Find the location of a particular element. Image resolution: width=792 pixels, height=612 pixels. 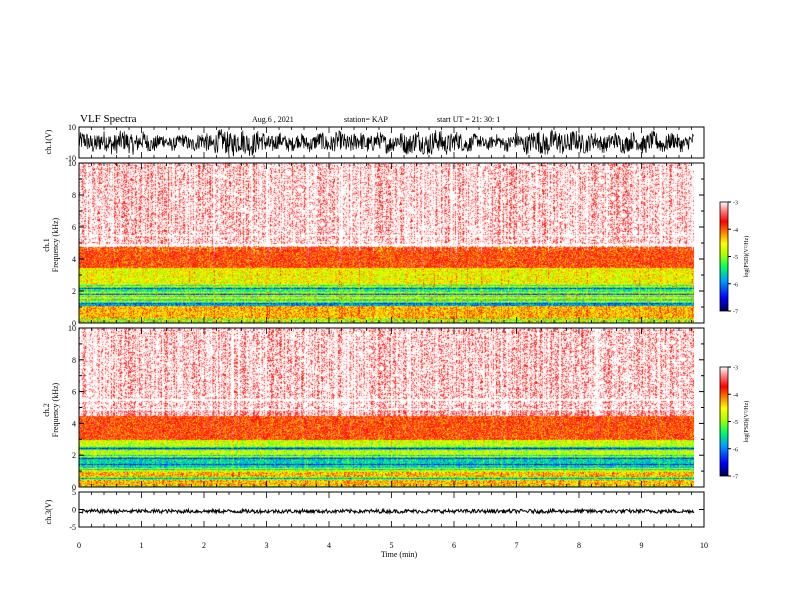

x-tick-label: 5 is located at coordinates (392, 545).